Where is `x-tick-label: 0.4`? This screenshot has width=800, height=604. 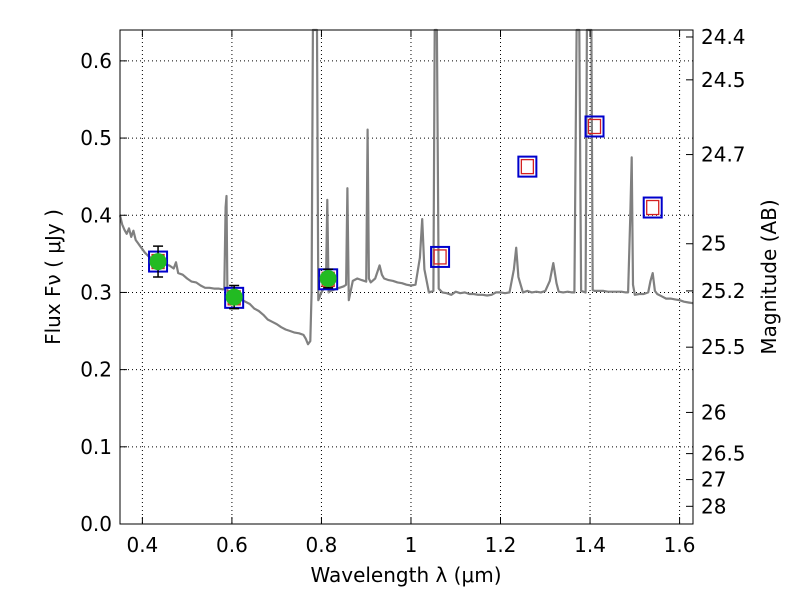 x-tick-label: 0.4 is located at coordinates (142, 545).